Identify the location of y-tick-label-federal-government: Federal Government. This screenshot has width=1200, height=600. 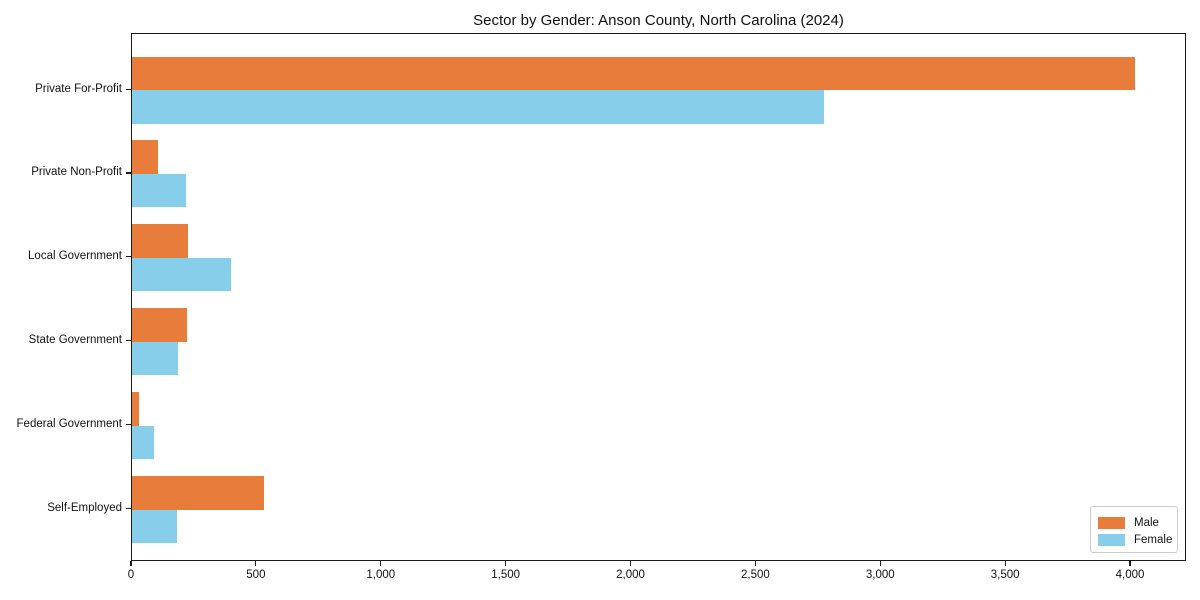
(69, 424).